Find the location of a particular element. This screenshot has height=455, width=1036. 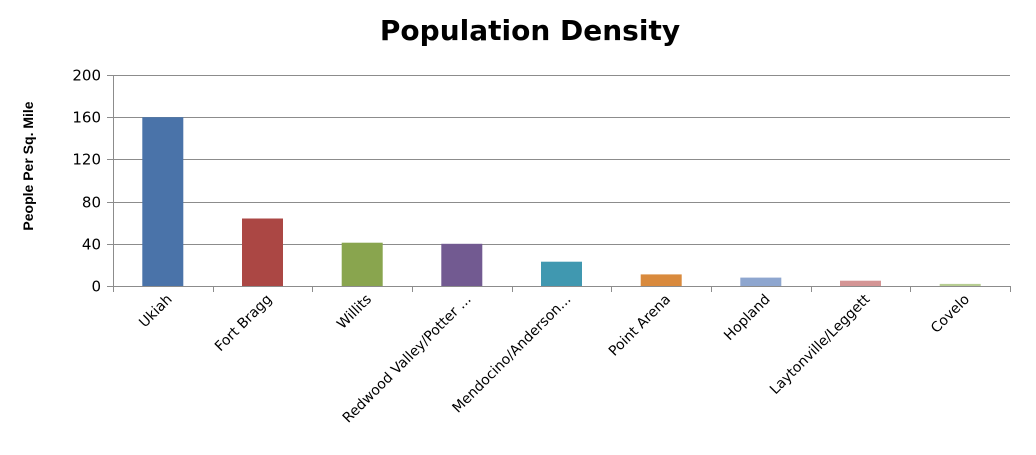

y-tick-label: 160 is located at coordinates (86, 118).